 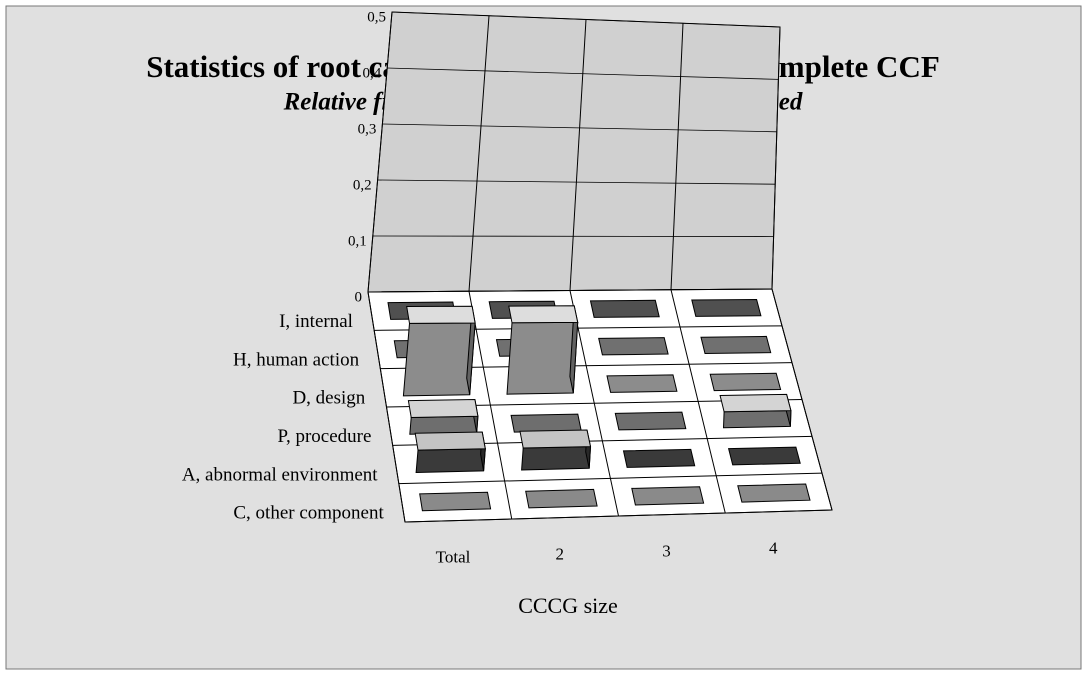 What do you see at coordinates (308, 513) in the screenshot?
I see `series-label: C, other component` at bounding box center [308, 513].